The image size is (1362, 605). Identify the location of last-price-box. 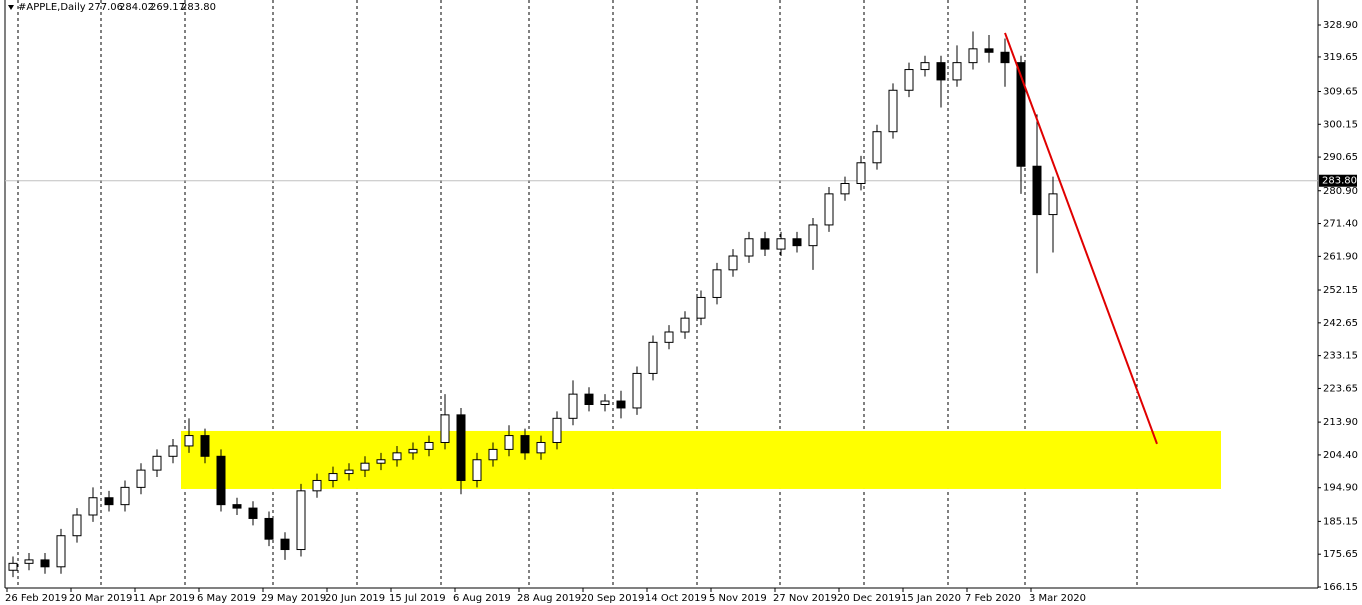
(1338, 180).